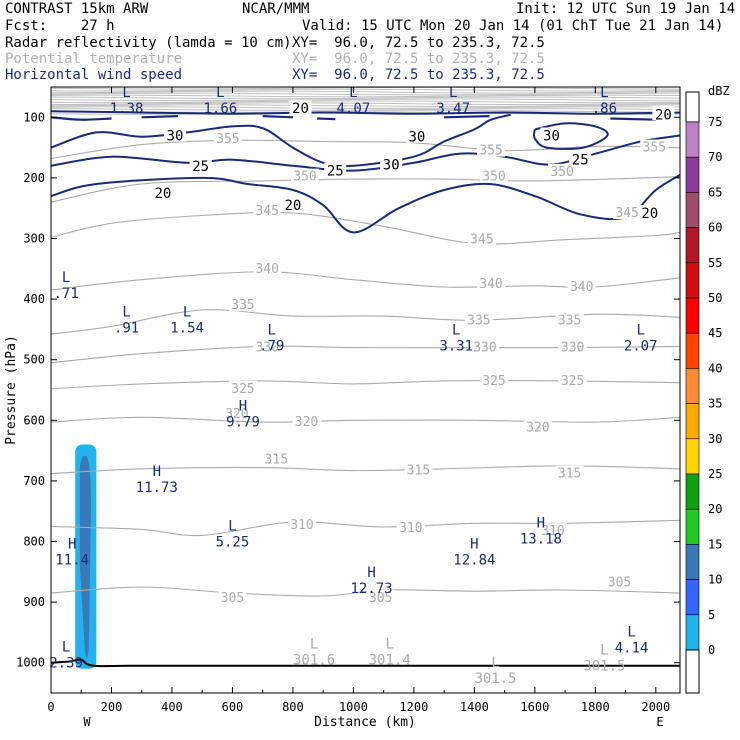 Image resolution: width=740 pixels, height=740 pixels. Describe the element at coordinates (534, 707) in the screenshot. I see `x-tick-label: 1600` at that location.